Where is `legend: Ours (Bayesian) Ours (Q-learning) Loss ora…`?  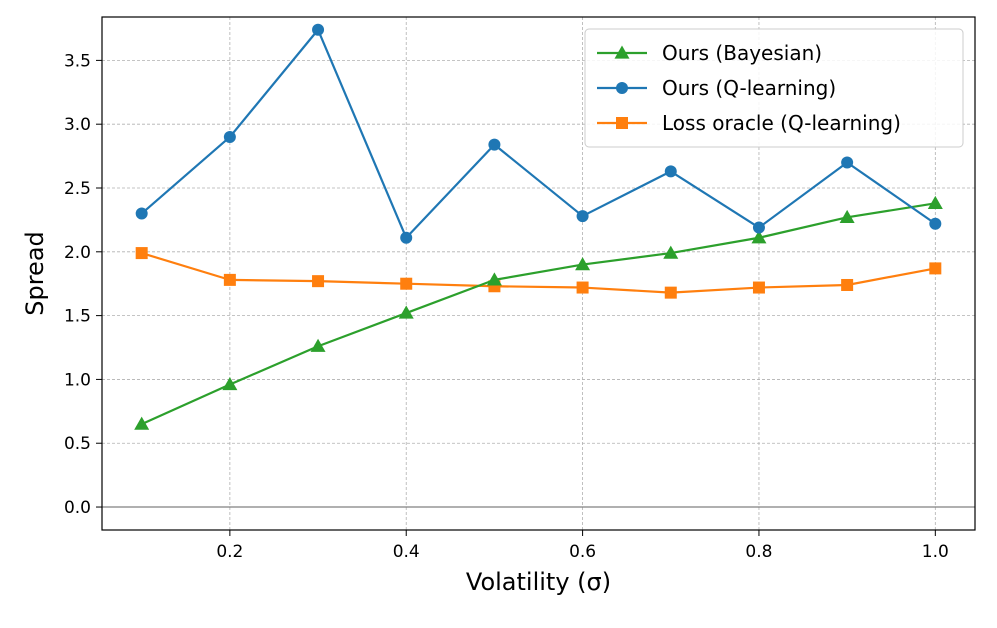 legend: Ours (Bayesian) Ours (Q-learning) Loss ora… is located at coordinates (774, 88).